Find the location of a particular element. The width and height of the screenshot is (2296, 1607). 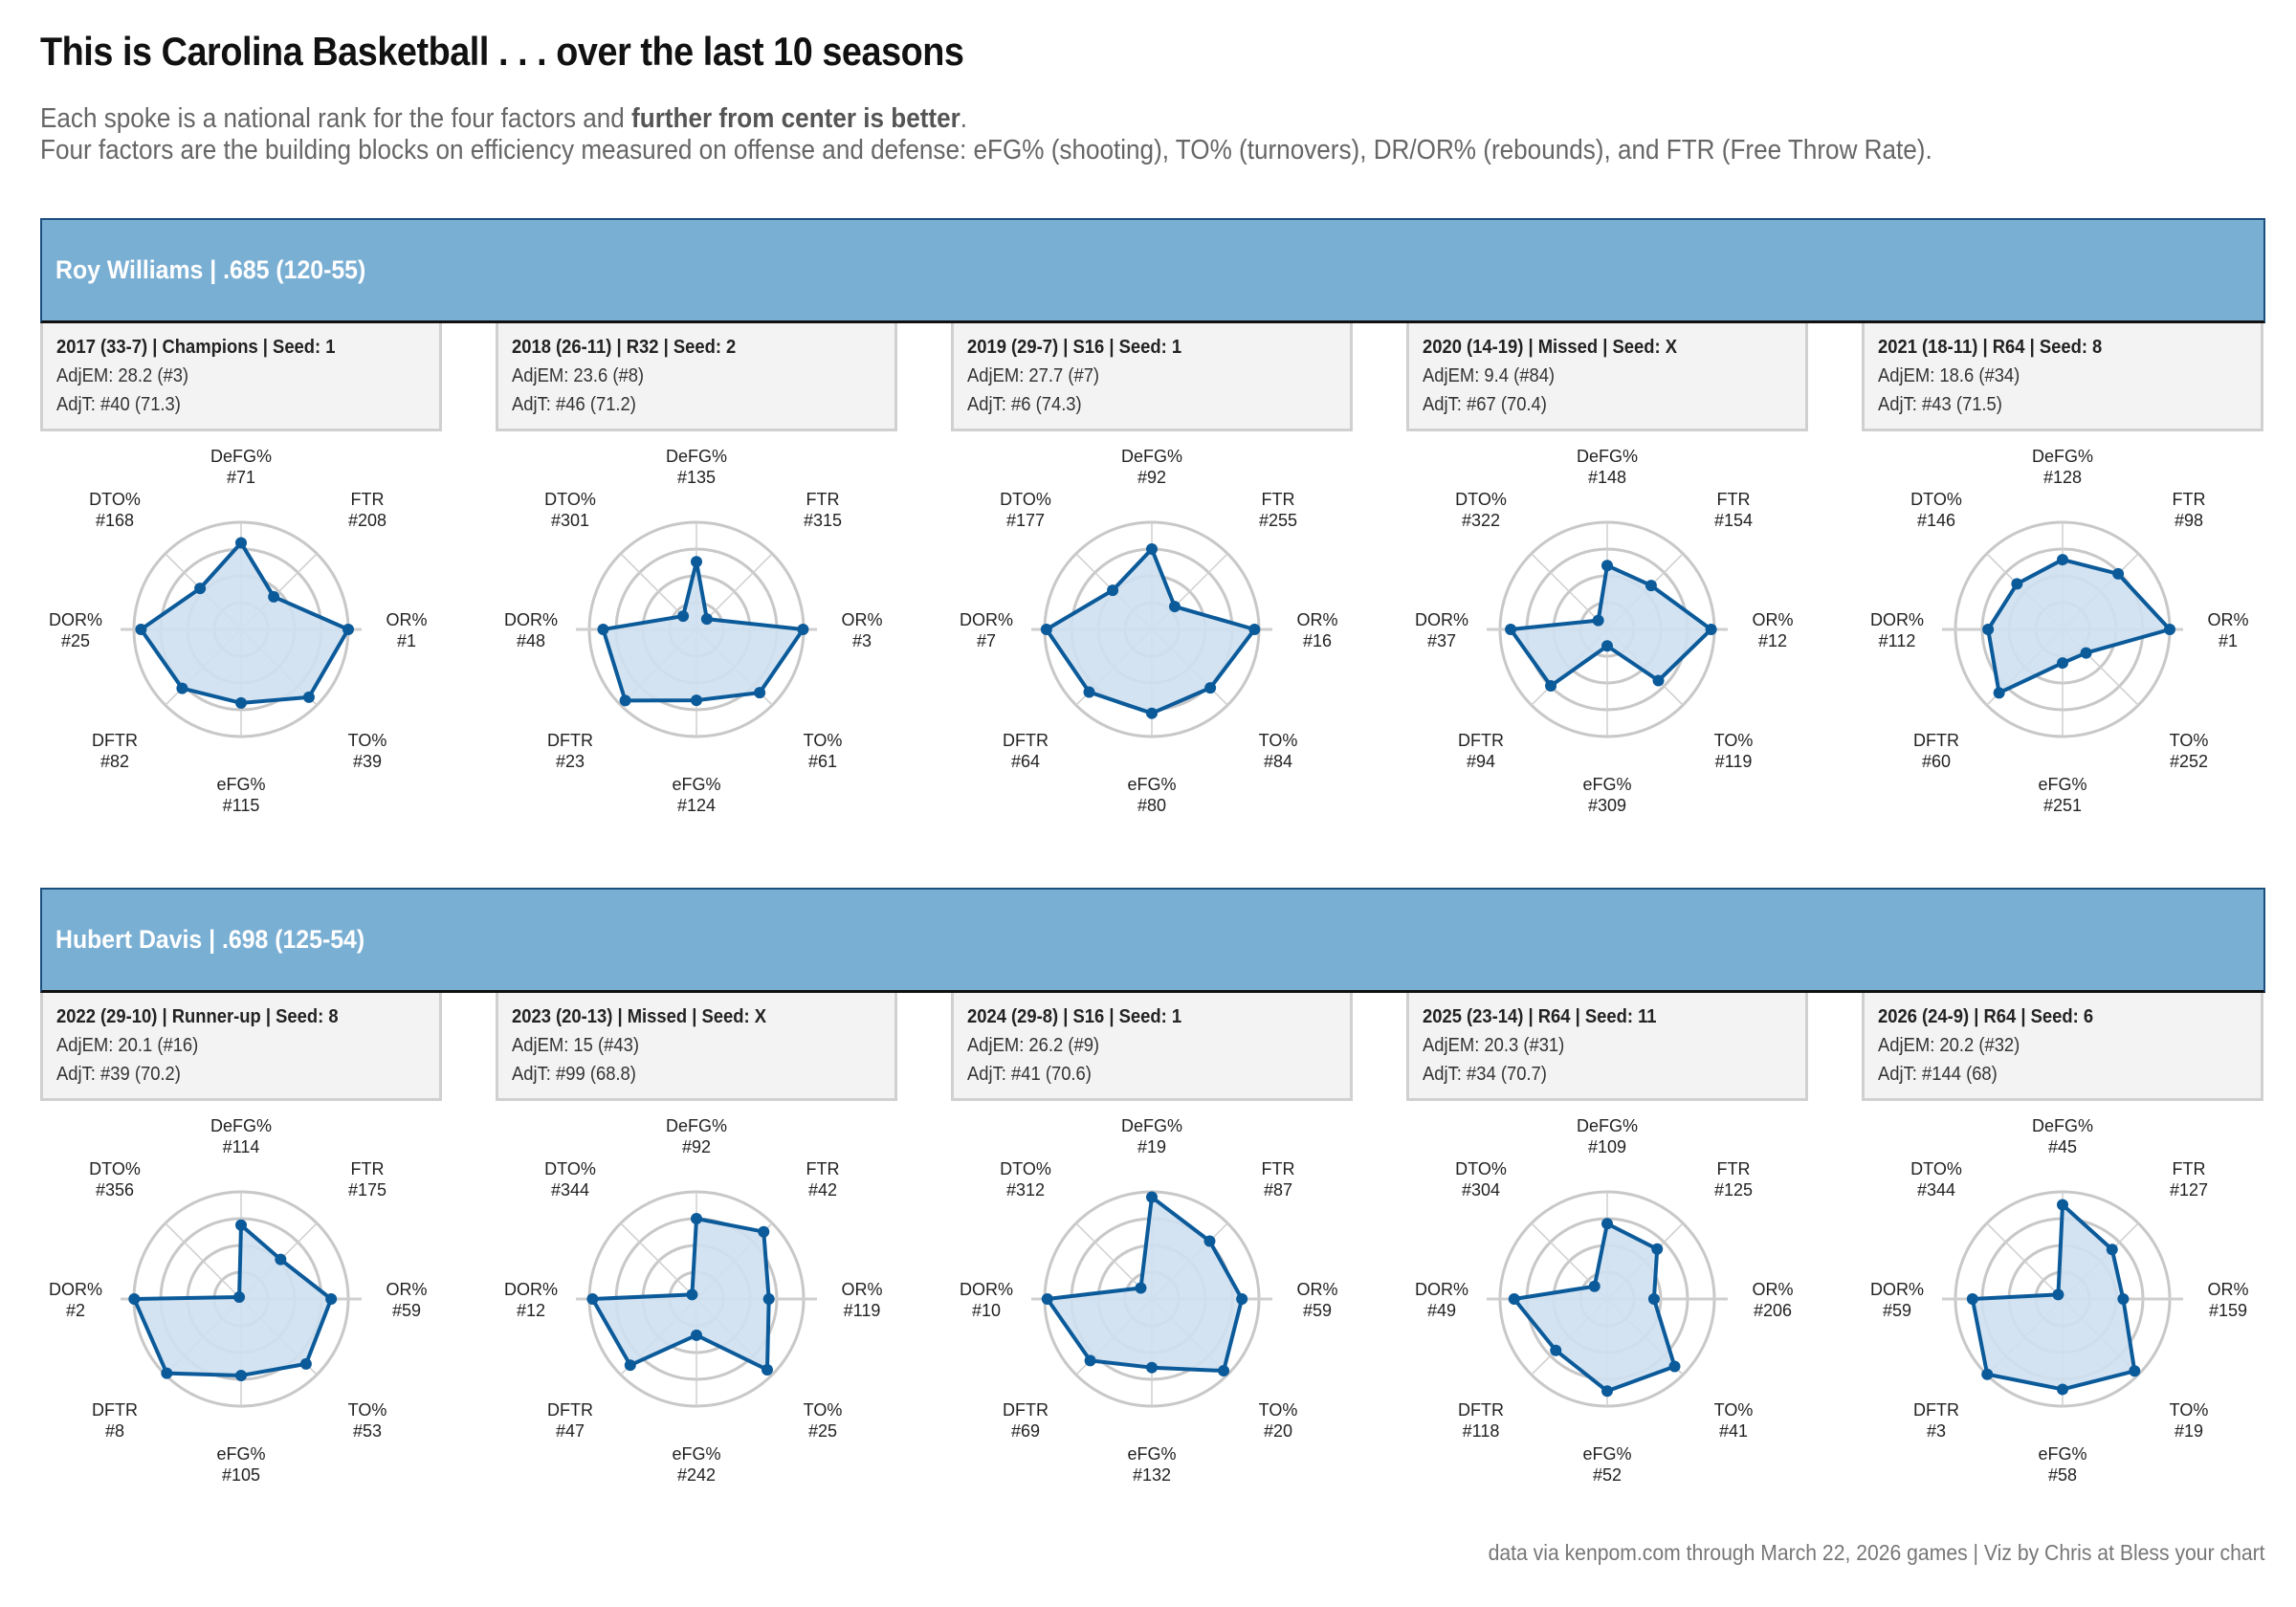

season-info-box: 2025 (23-14) | R64 | Seed: 11 AdjEM is located at coordinates (1607, 1047).